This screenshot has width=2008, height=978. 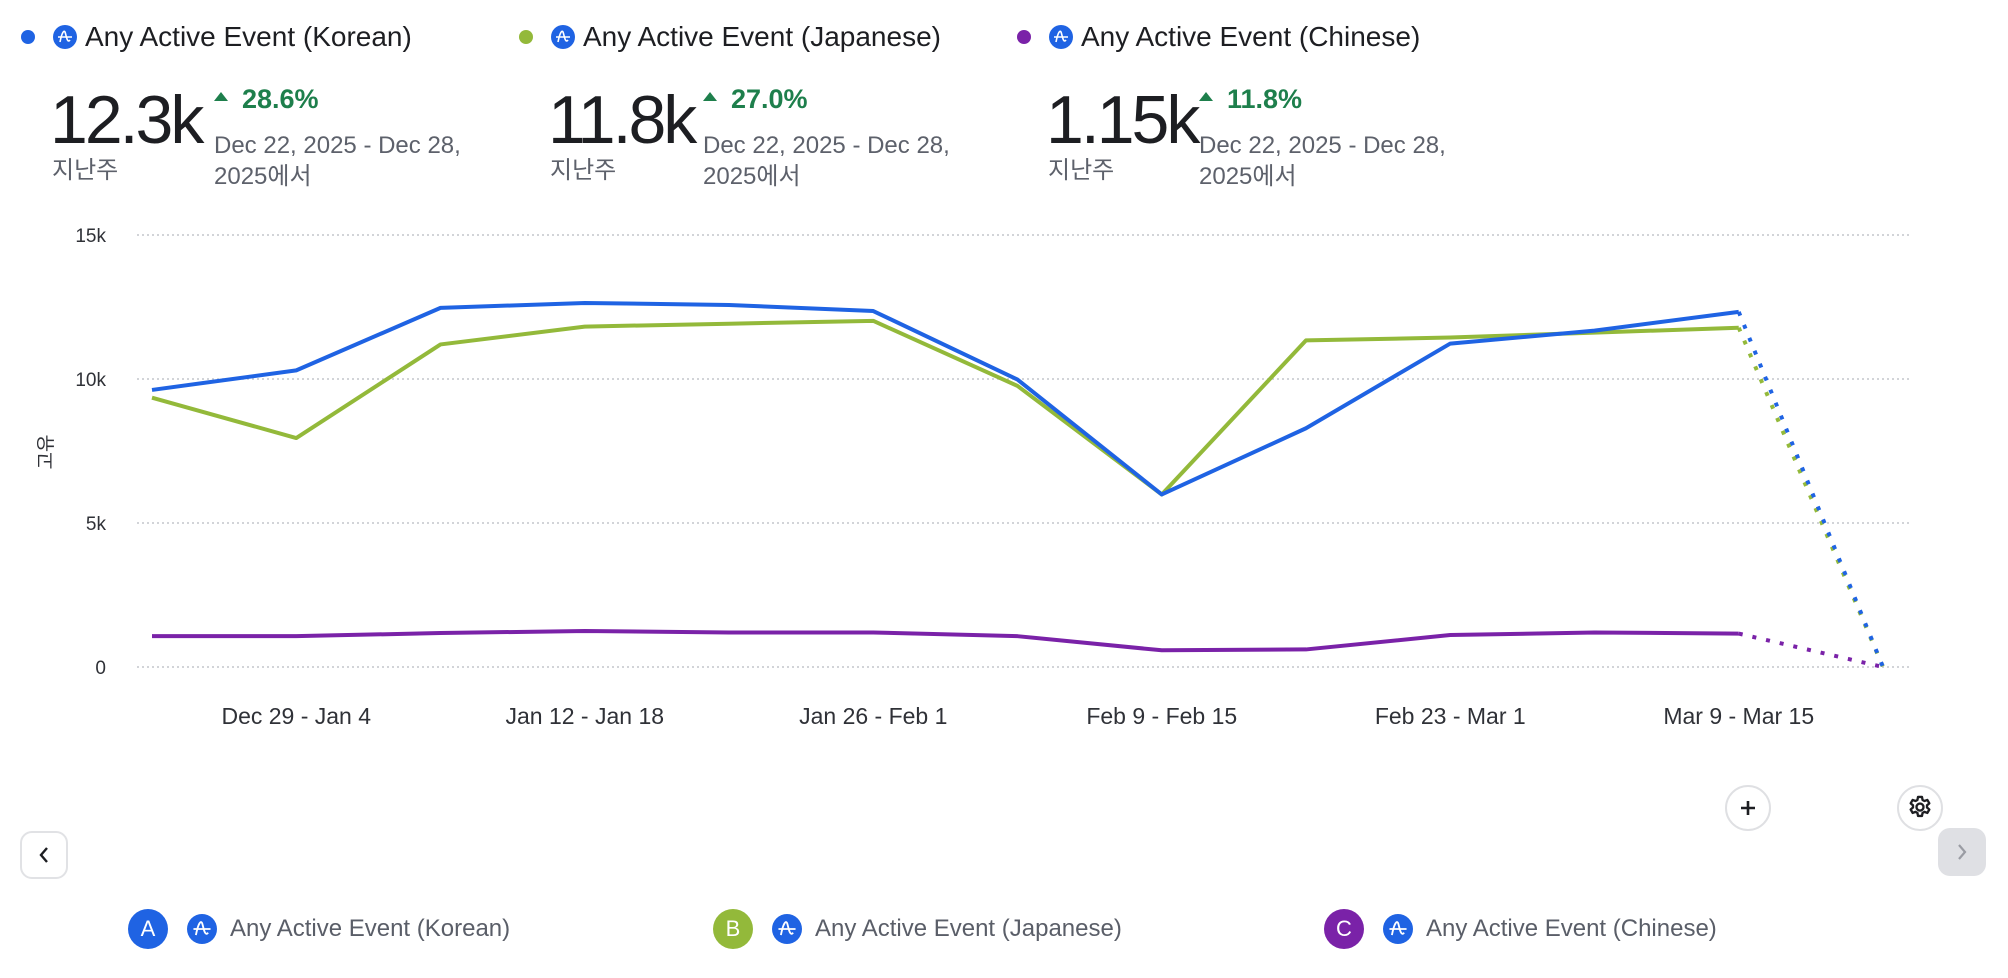 I want to click on series-dot-korean, so click(x=28, y=37).